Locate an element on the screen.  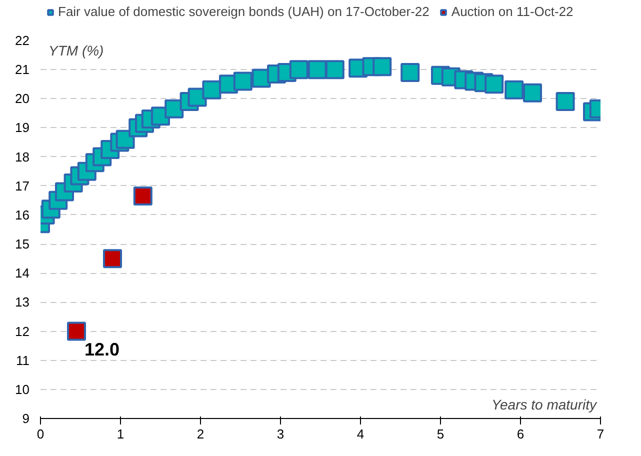
y-tick-label: 14 is located at coordinates (22, 273).